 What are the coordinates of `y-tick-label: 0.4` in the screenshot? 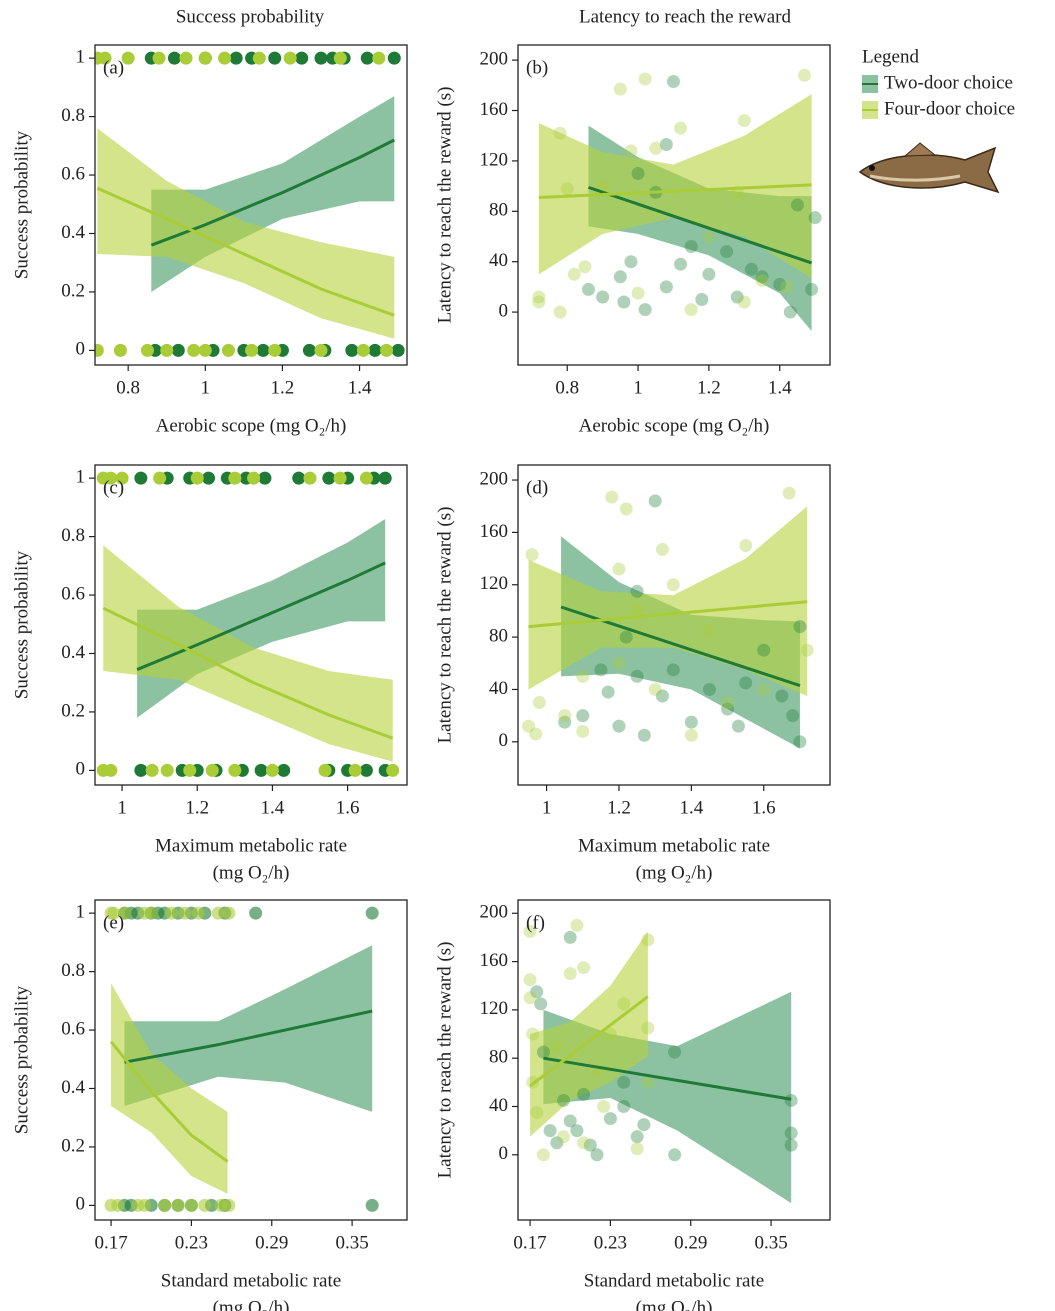 It's located at (73, 1087).